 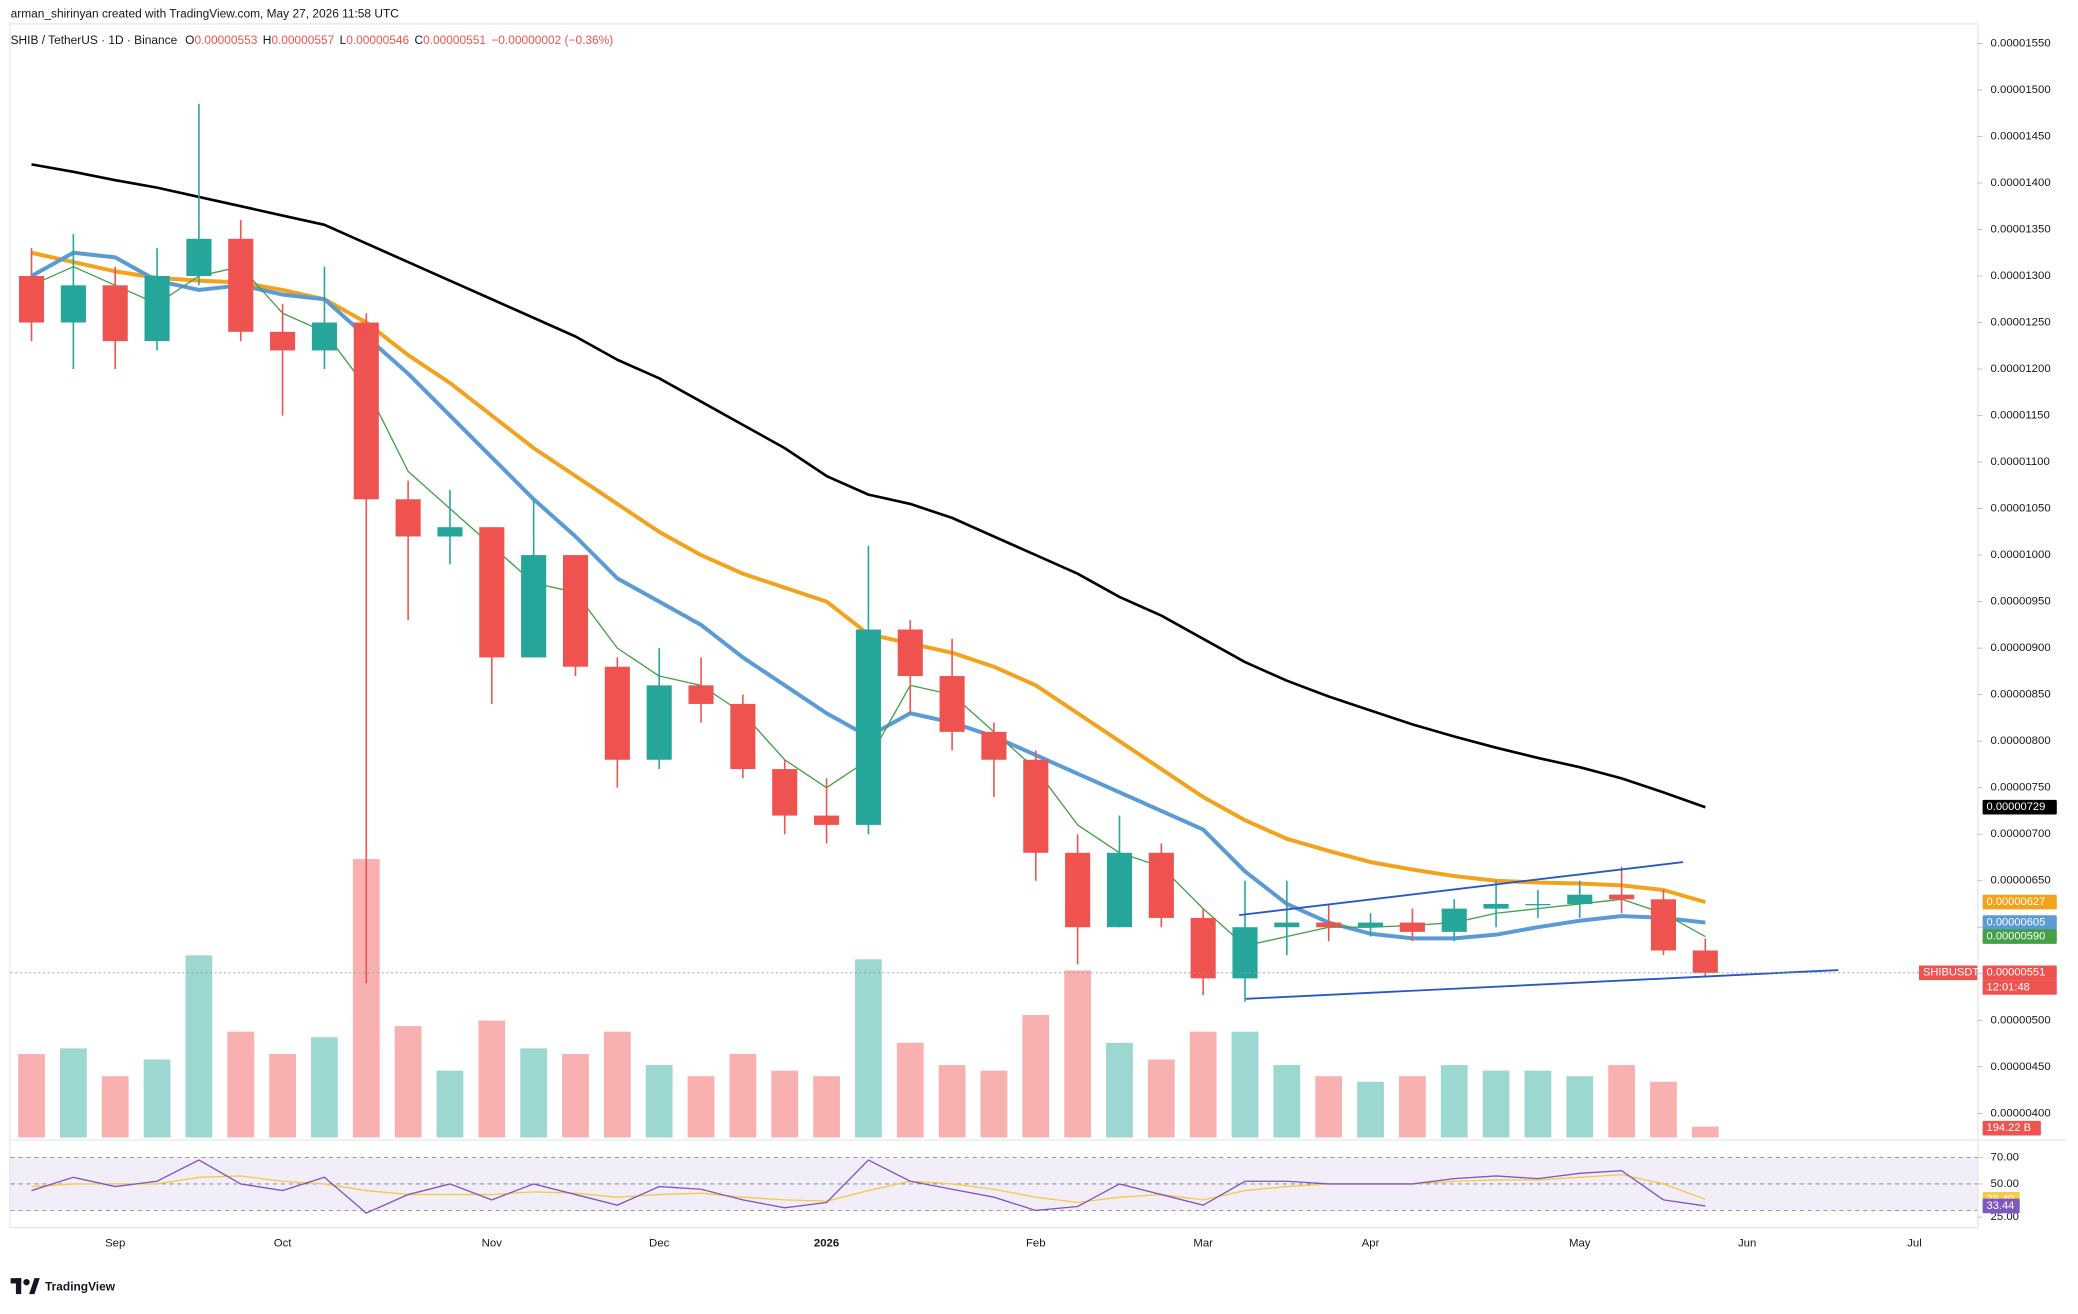 What do you see at coordinates (2021, 90) in the screenshot?
I see `y-tick-label: 0.00001500` at bounding box center [2021, 90].